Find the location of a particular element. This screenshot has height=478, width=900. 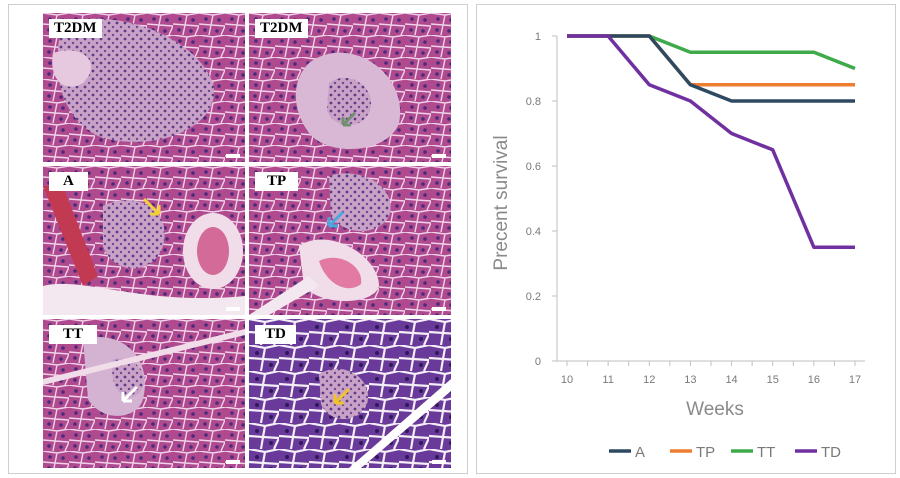

y-tick-label: 0.8 is located at coordinates (533, 102).